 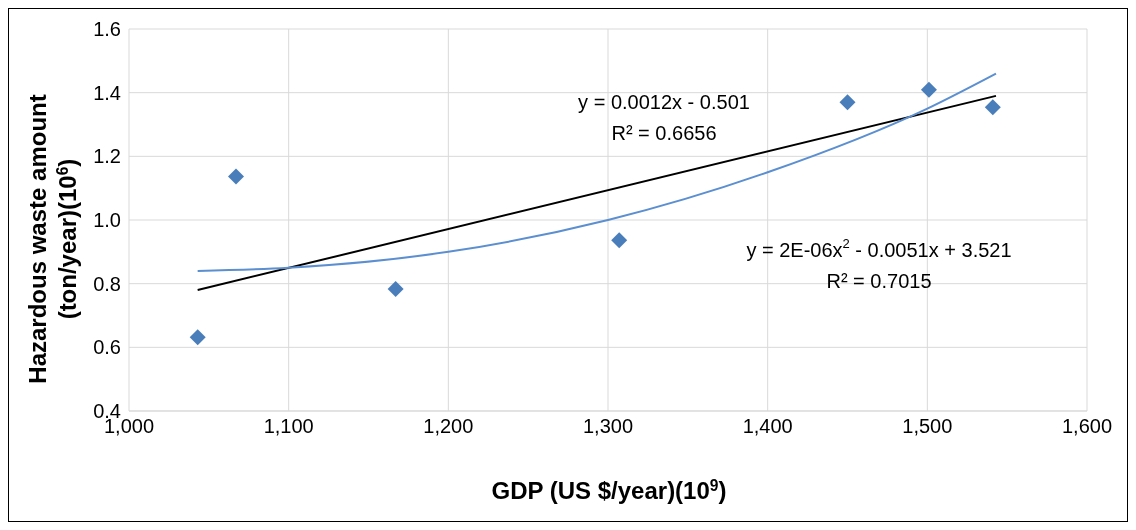 I want to click on annotation: R² = 0.6656, so click(x=664, y=133).